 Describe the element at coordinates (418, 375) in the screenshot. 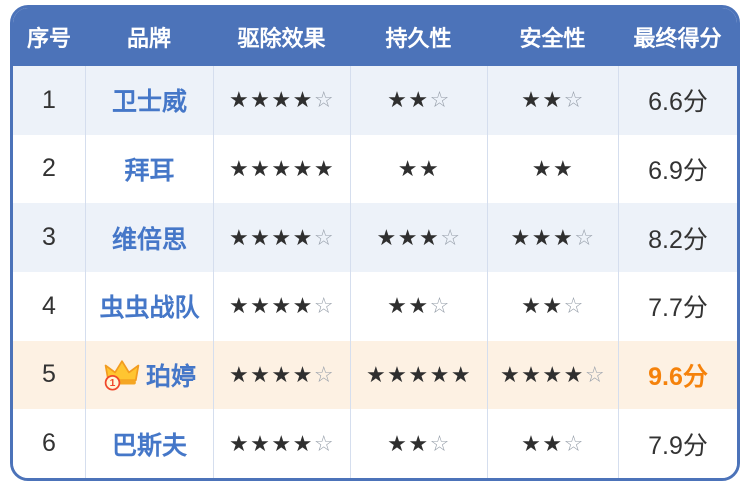

I see `persistence-stars: ★★★★★` at that location.